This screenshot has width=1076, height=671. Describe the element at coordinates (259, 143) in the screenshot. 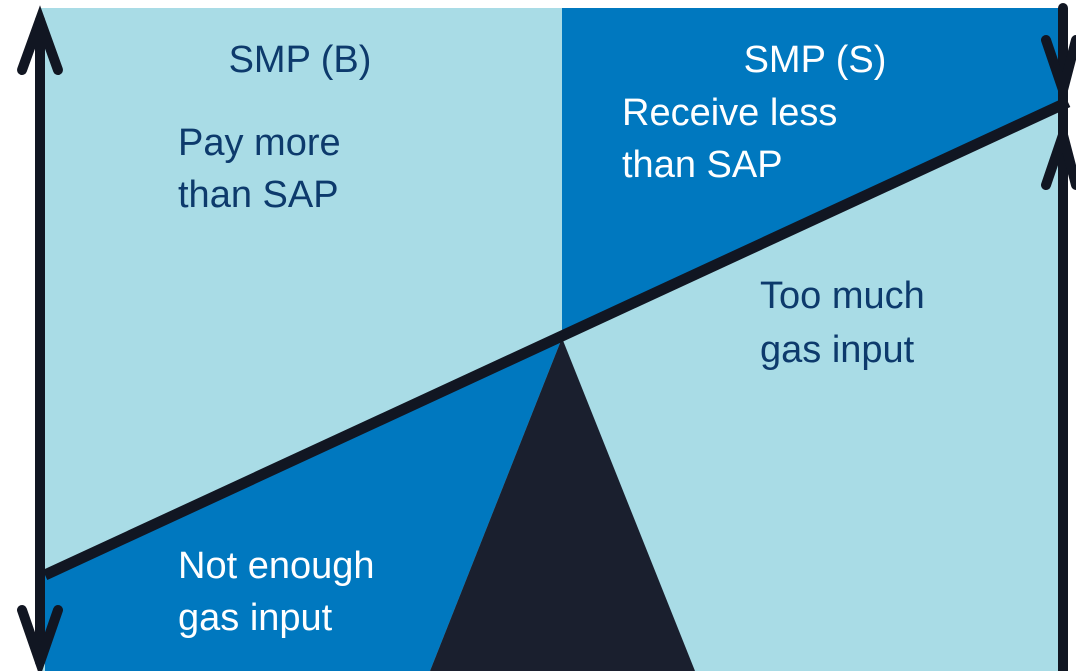

I see `label: Pay more` at that location.